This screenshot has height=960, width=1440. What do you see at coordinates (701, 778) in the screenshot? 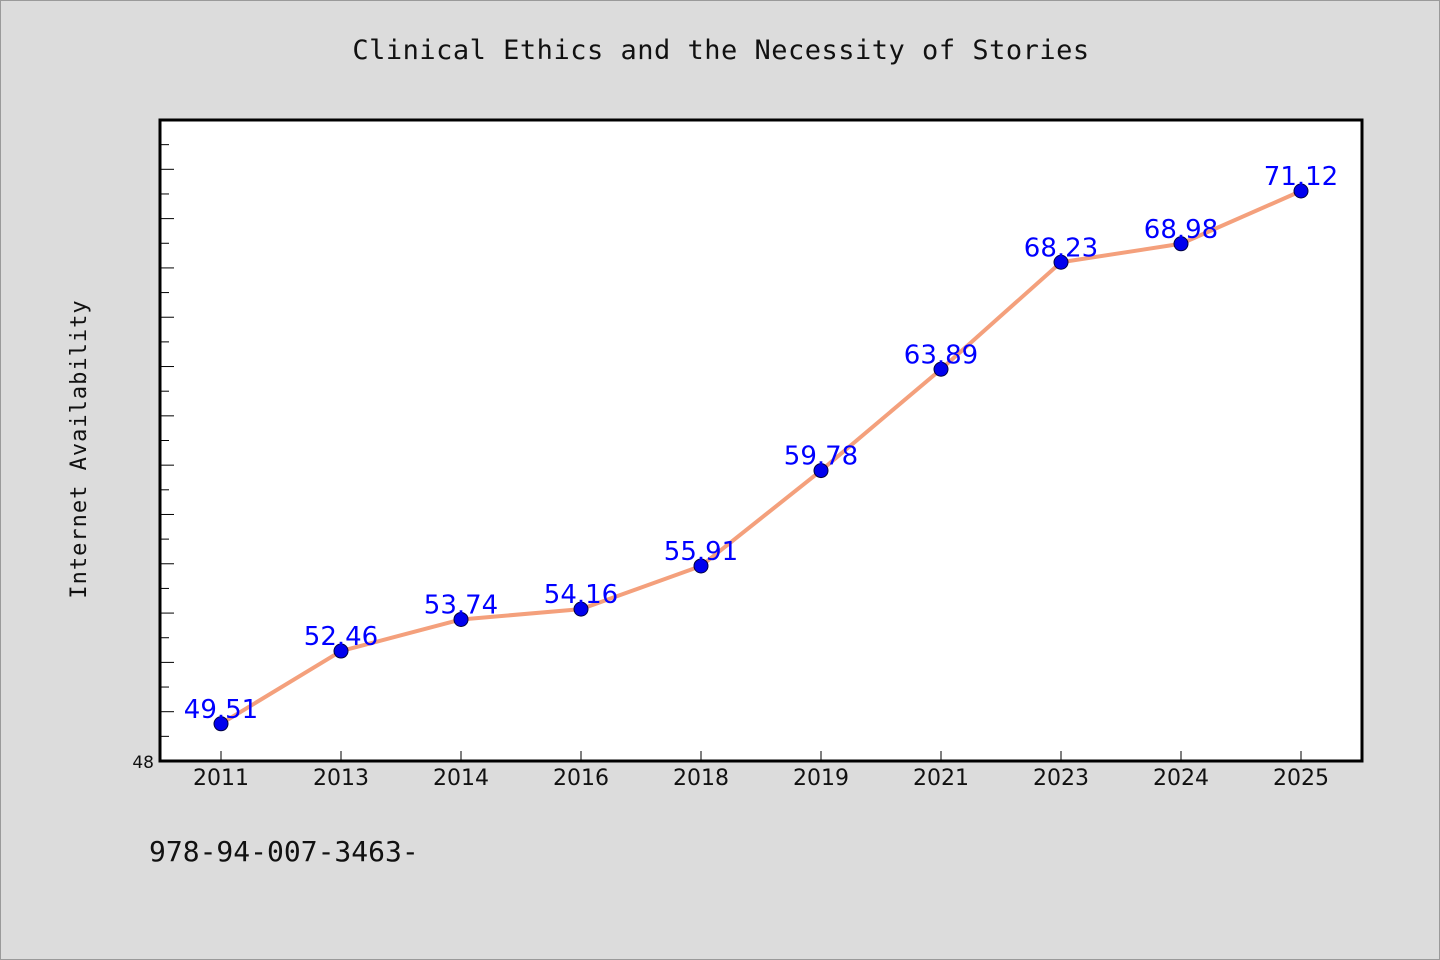
I see `x-tick-label: 2018` at bounding box center [701, 778].